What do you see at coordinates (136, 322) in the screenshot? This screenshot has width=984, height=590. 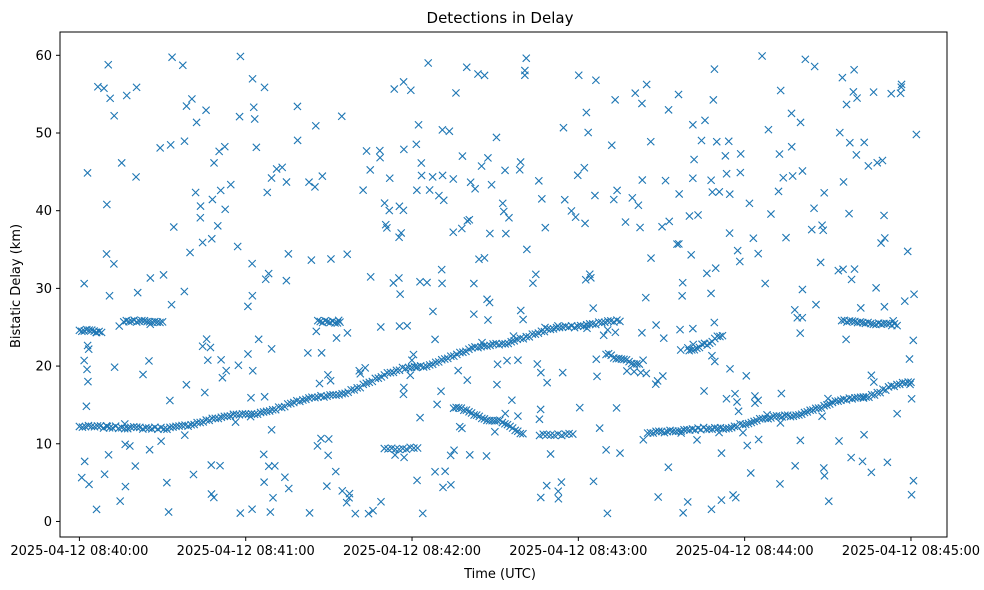 I see `detection-point-track-flat-left-a` at bounding box center [136, 322].